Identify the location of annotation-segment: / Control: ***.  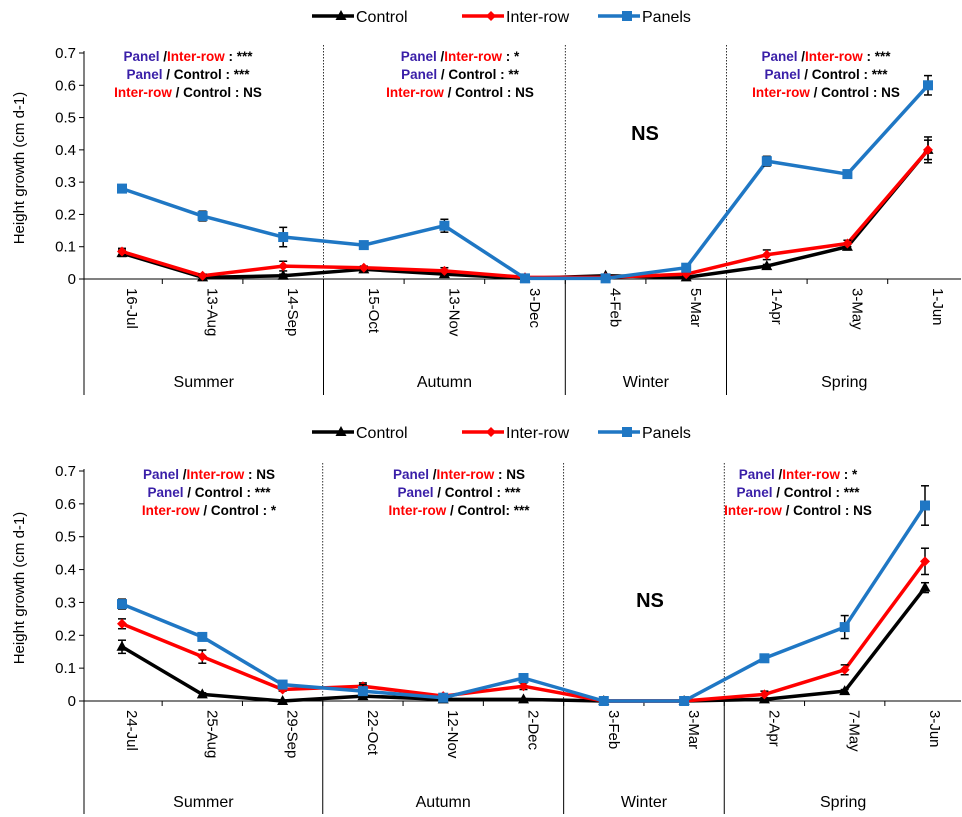
(488, 510).